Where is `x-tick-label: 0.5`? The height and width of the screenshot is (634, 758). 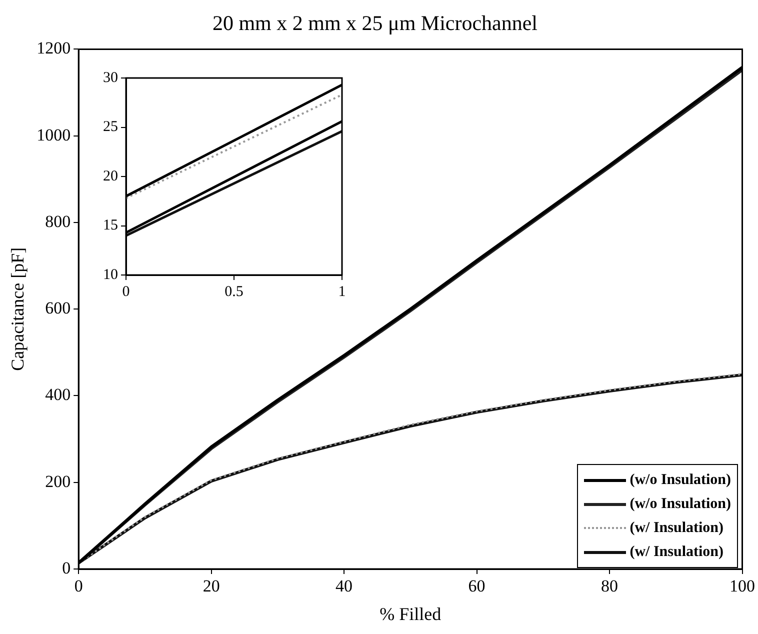
x-tick-label: 0.5 is located at coordinates (234, 292).